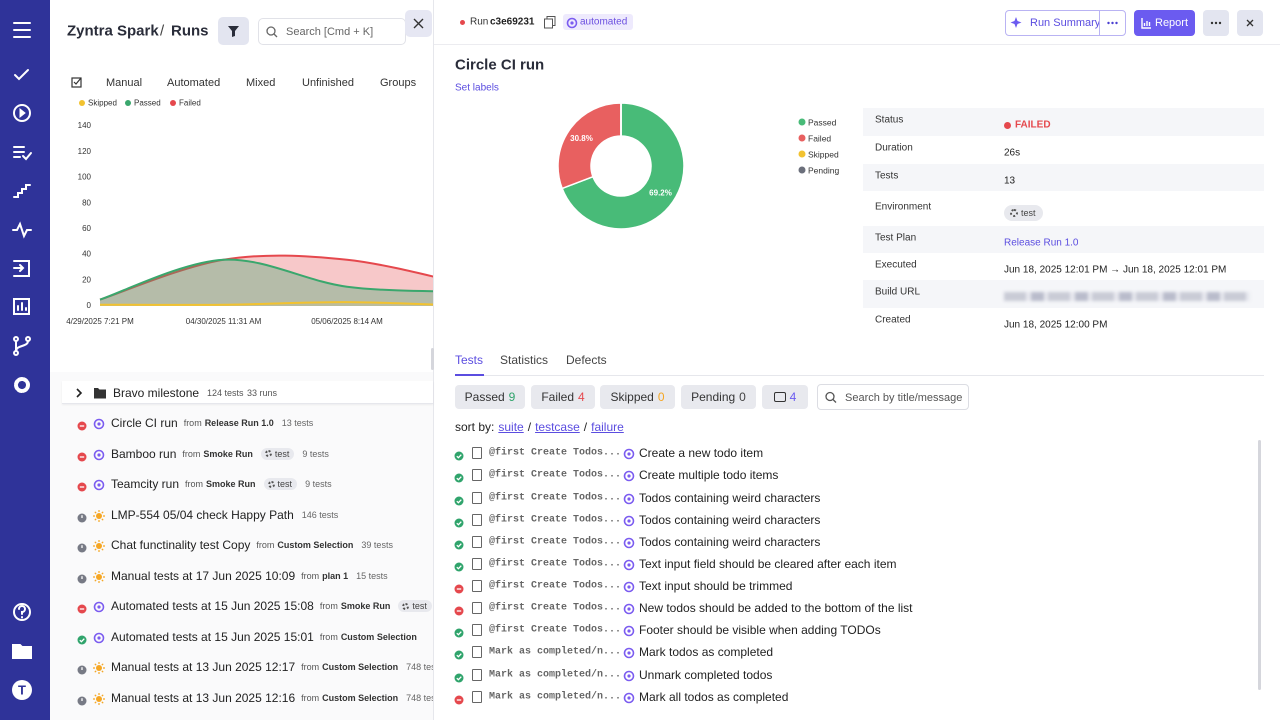 The image size is (1280, 720). What do you see at coordinates (432, 359) in the screenshot?
I see `resize-handle` at bounding box center [432, 359].